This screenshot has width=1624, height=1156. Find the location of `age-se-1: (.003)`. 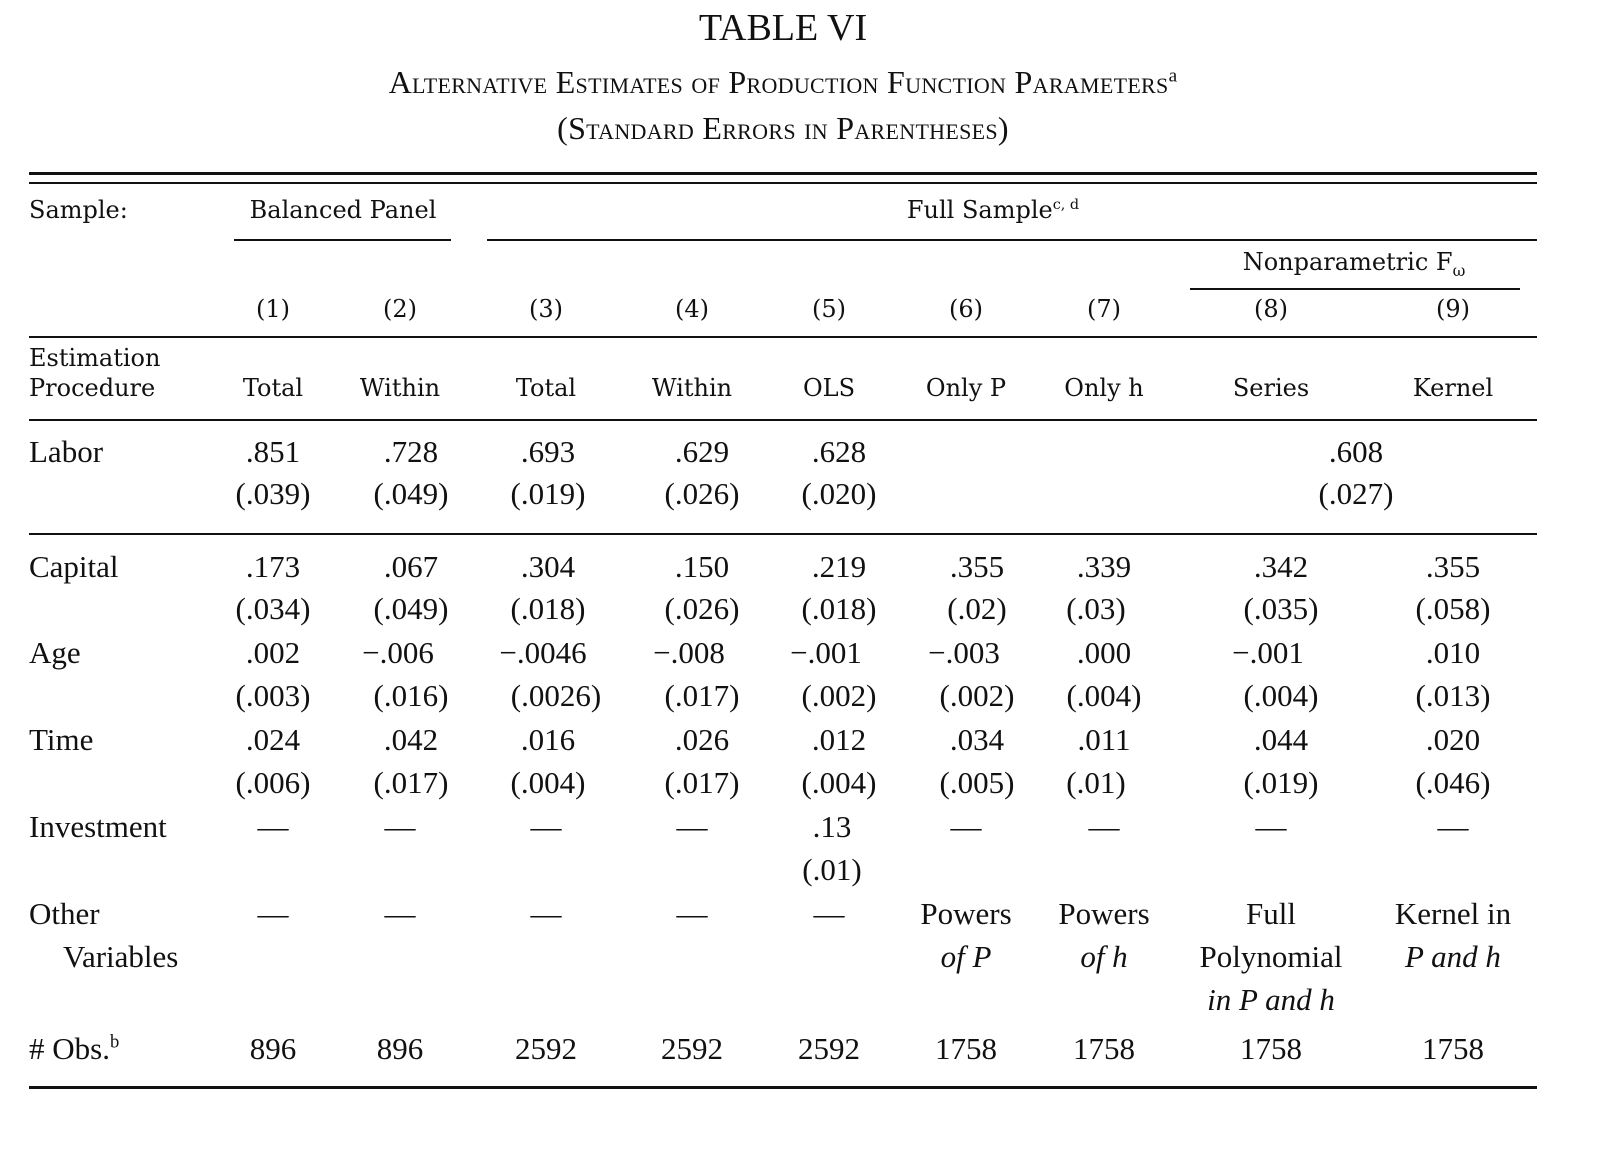

age-se-1: (.003) is located at coordinates (273, 695).